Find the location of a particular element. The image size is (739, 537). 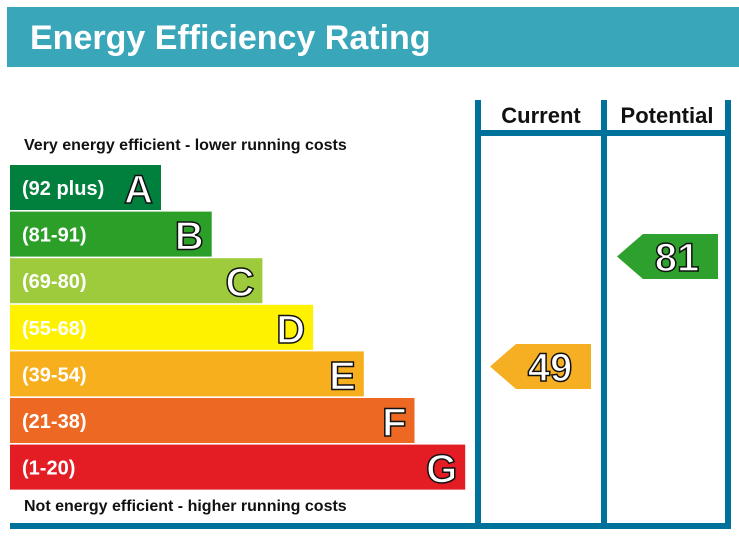

current-rating-value: 49 is located at coordinates (550, 368).